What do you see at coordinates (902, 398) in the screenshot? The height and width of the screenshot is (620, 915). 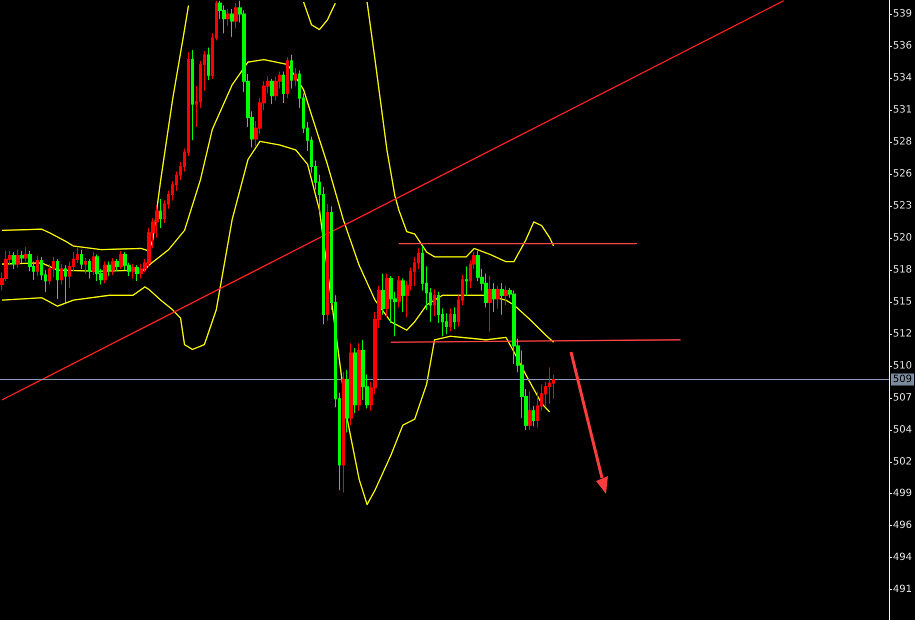 I see `y-tick-label: 507` at bounding box center [902, 398].